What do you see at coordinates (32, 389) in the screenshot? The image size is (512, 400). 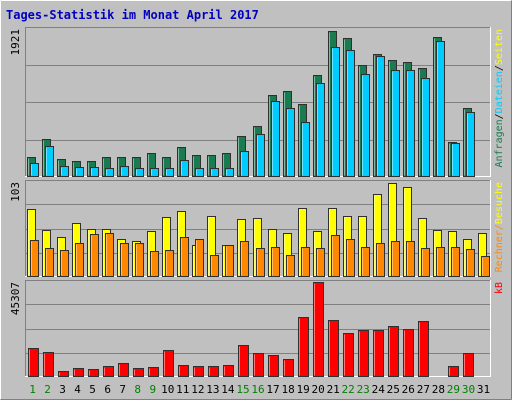 I see `x-label-day-1: 1` at bounding box center [32, 389].